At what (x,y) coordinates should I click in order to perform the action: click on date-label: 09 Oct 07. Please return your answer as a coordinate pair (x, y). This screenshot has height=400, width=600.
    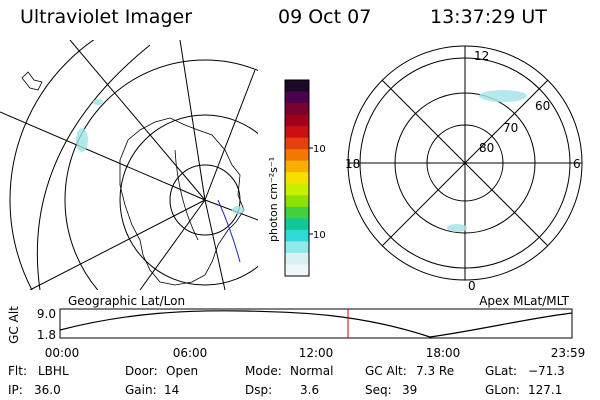
    Looking at the image, I should click on (325, 17).